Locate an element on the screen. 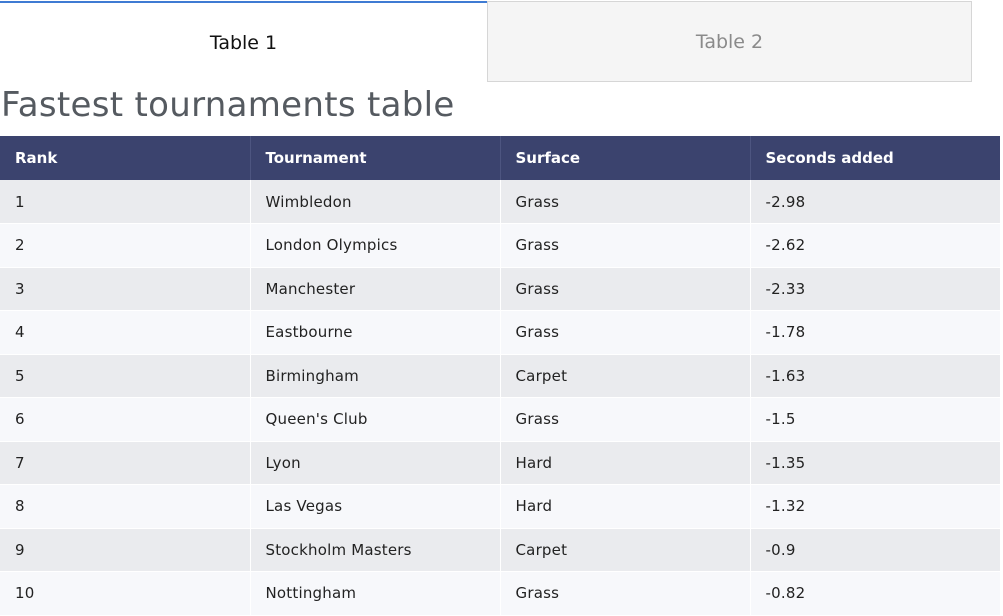  table-row: 6 Queen's Club Grass -1.5 is located at coordinates (500, 419).